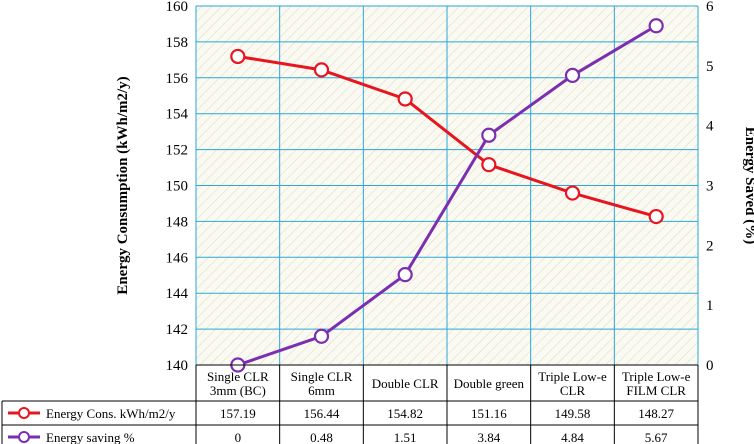 This screenshot has width=754, height=444. Describe the element at coordinates (322, 413) in the screenshot. I see `table-cell-value: 156.44` at that location.